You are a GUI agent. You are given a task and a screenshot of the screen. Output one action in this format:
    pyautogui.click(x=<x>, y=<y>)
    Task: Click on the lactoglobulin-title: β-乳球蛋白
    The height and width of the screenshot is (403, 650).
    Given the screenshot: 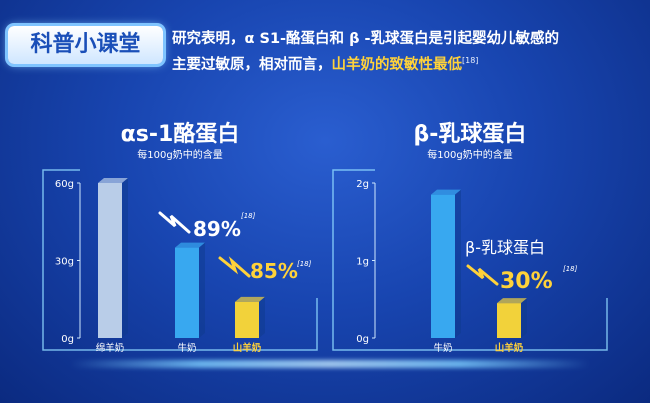 What is the action you would take?
    pyautogui.click(x=470, y=134)
    